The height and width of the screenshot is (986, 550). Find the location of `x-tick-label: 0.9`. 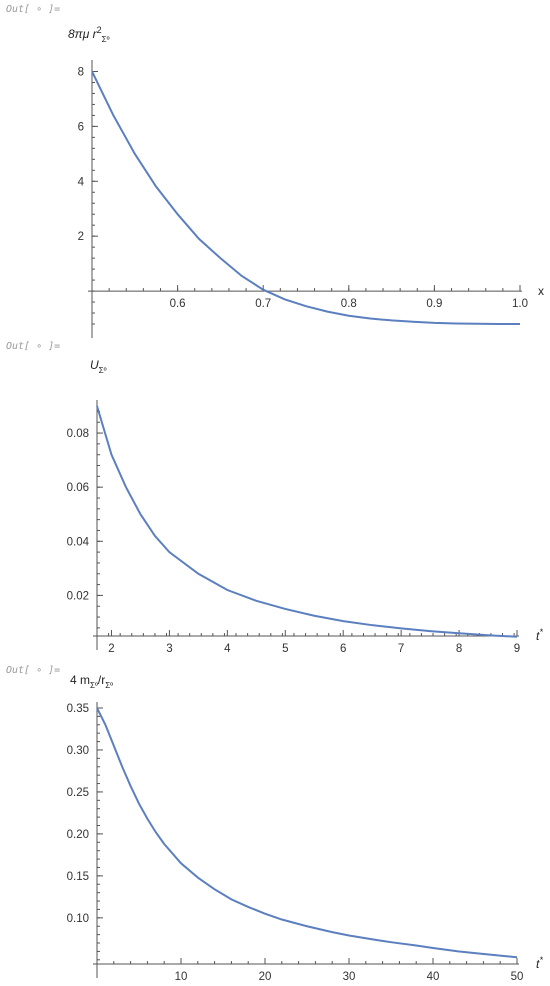

x-tick-label: 0.9 is located at coordinates (434, 304).